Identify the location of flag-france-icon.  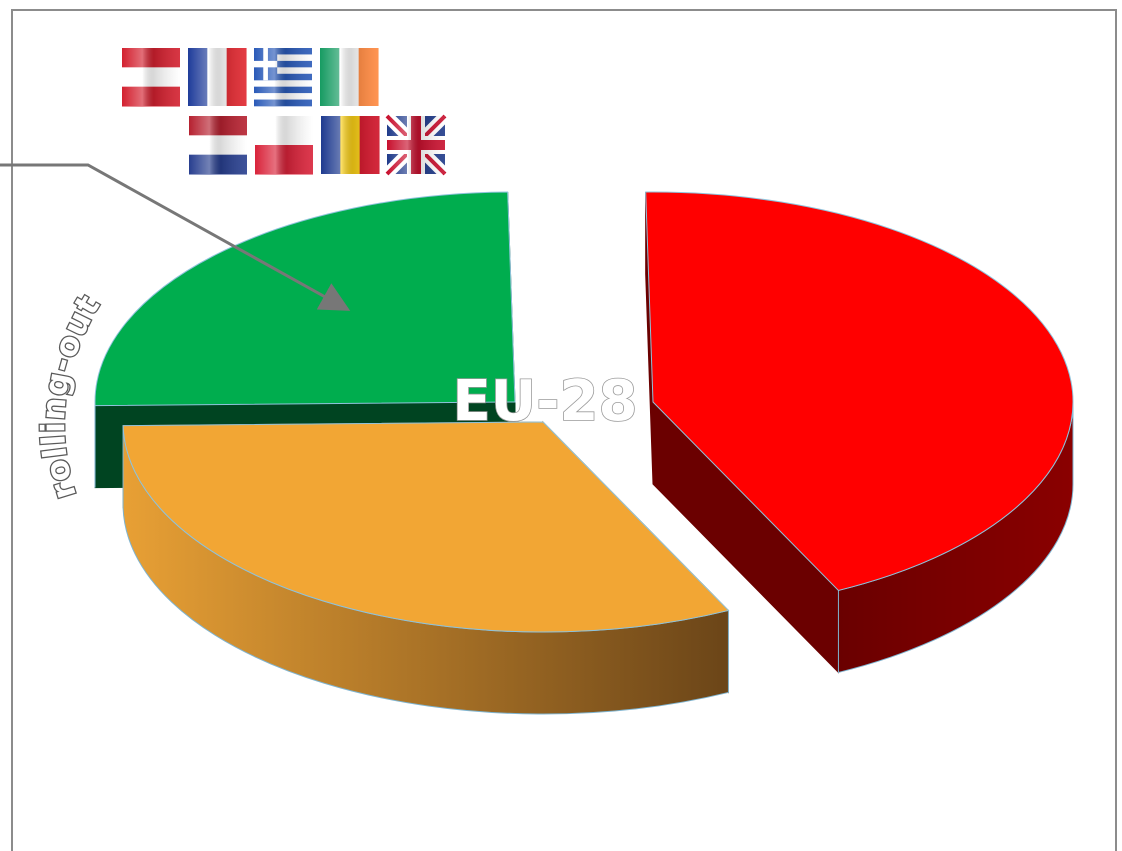
(217, 77).